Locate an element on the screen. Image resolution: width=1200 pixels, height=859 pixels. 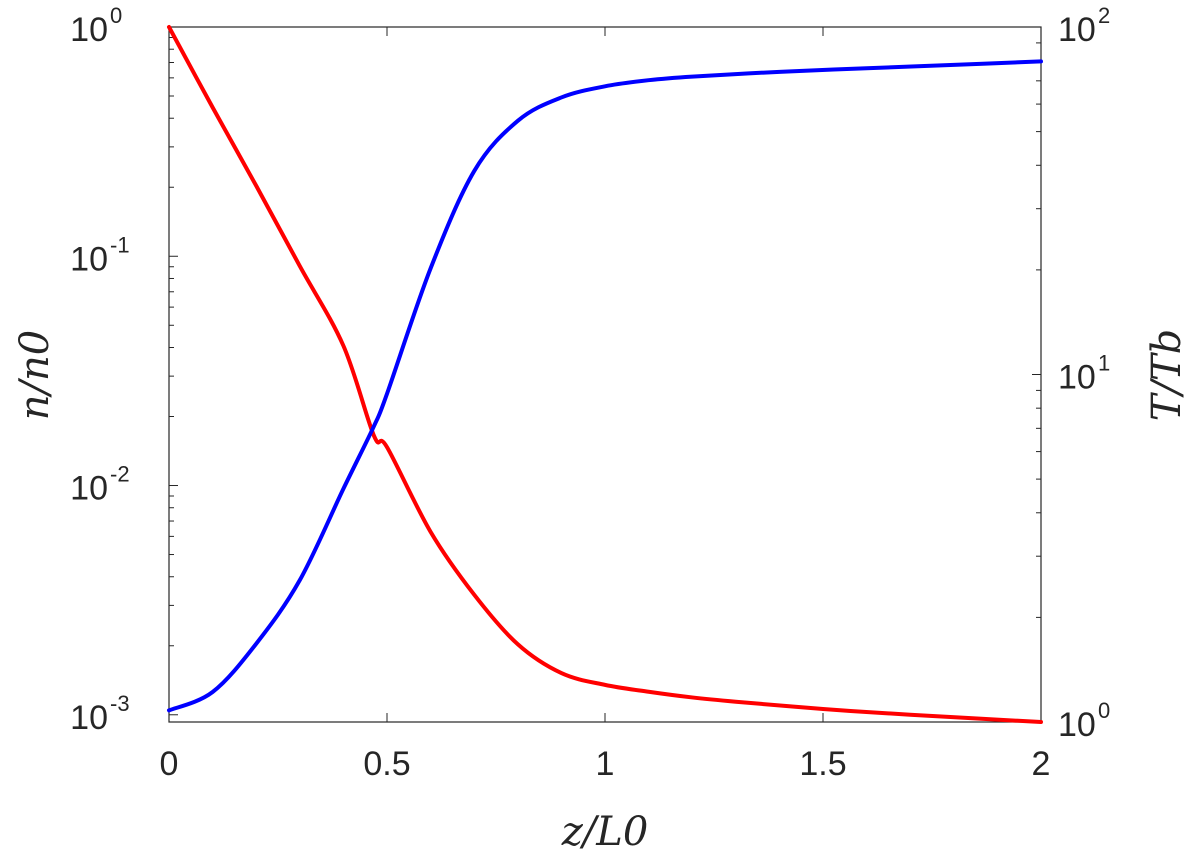
x-tick-label: 1 is located at coordinates (605, 764).